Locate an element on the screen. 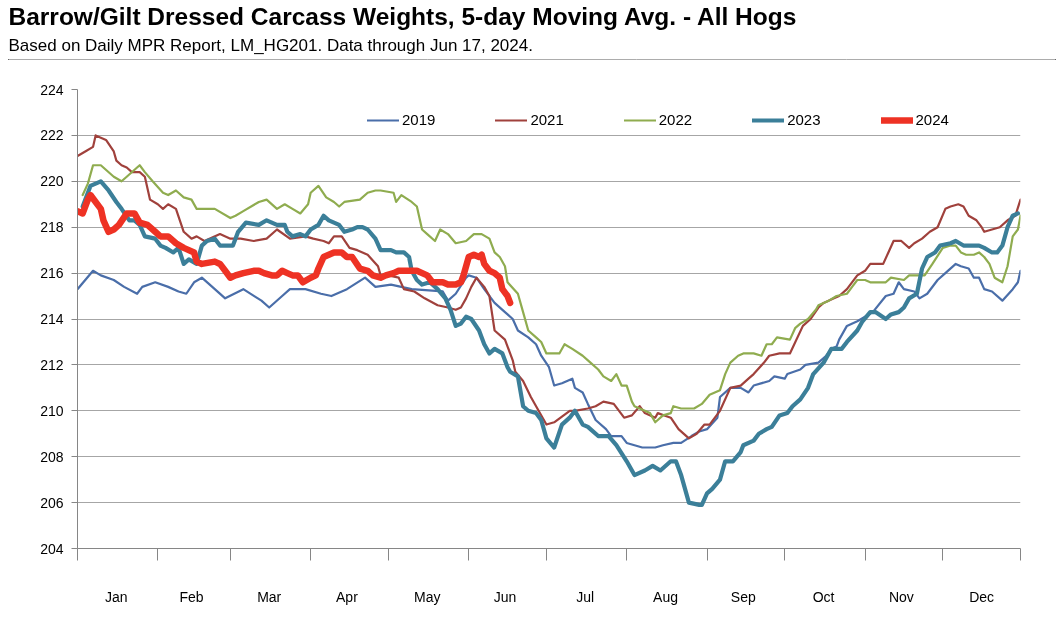  y-tick-label: 206 is located at coordinates (52, 502).